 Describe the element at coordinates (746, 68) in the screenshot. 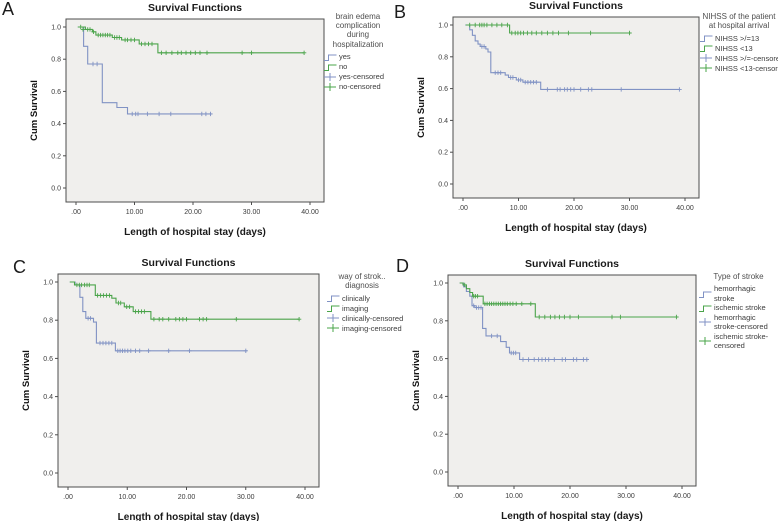

I see `legend-item-label: NIHSS <13-censored` at that location.